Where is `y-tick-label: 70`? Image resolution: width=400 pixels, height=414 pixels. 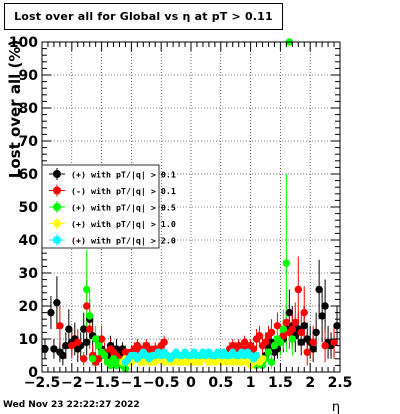 y-tick-label: 70 is located at coordinates (29, 142).